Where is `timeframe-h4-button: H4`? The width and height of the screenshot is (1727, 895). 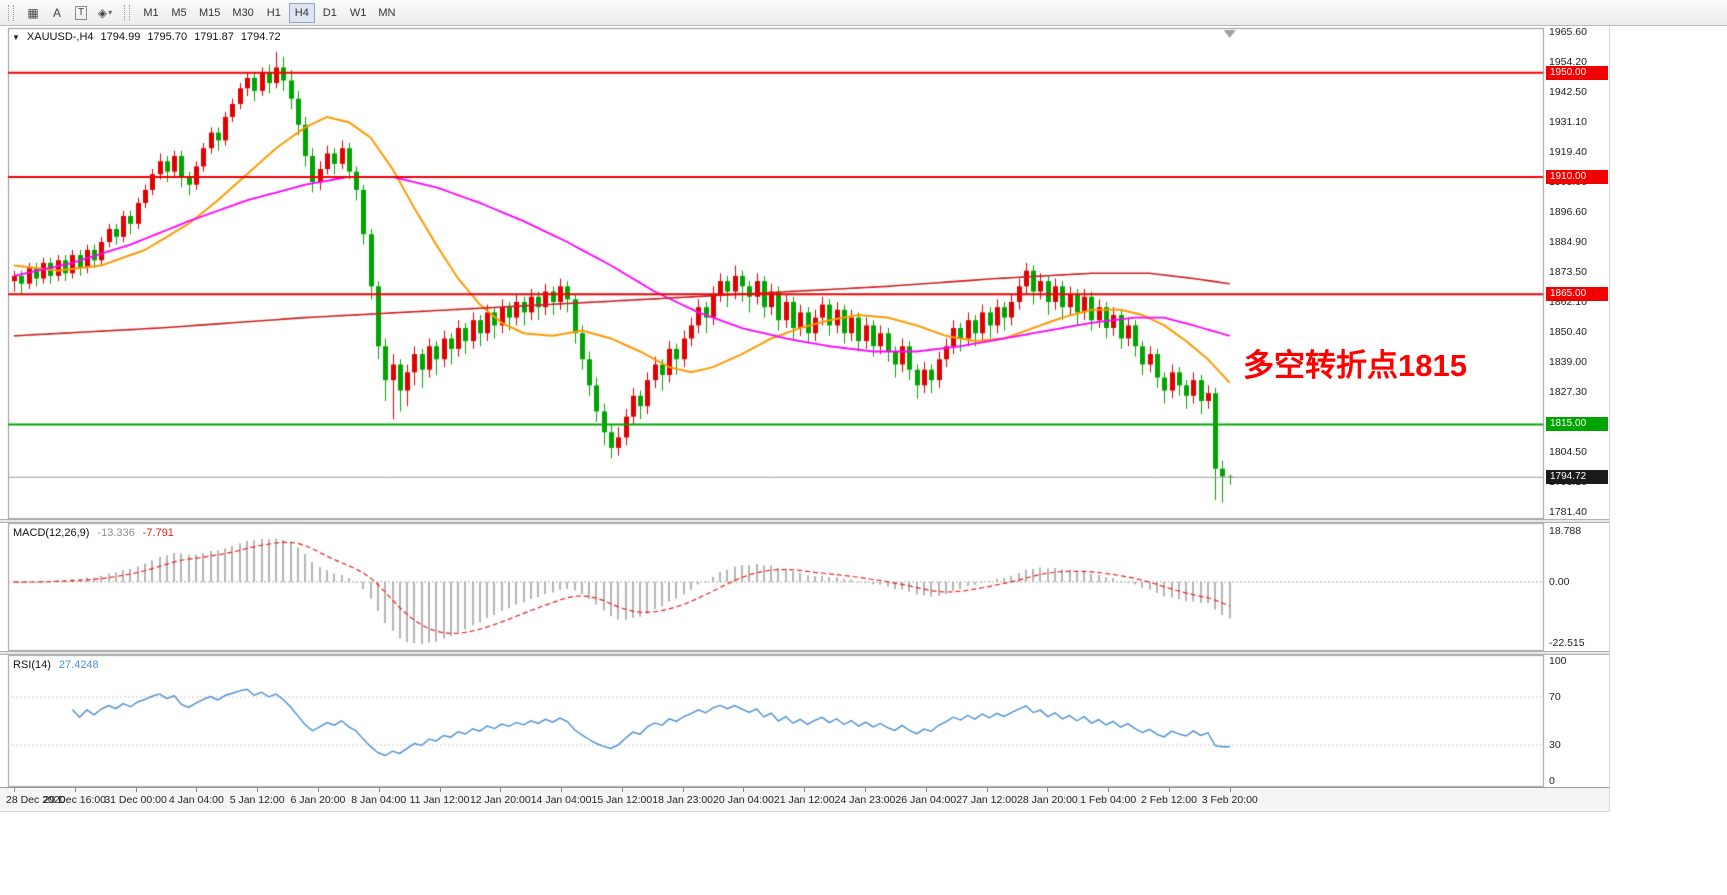 timeframe-h4-button: H4 is located at coordinates (301, 12).